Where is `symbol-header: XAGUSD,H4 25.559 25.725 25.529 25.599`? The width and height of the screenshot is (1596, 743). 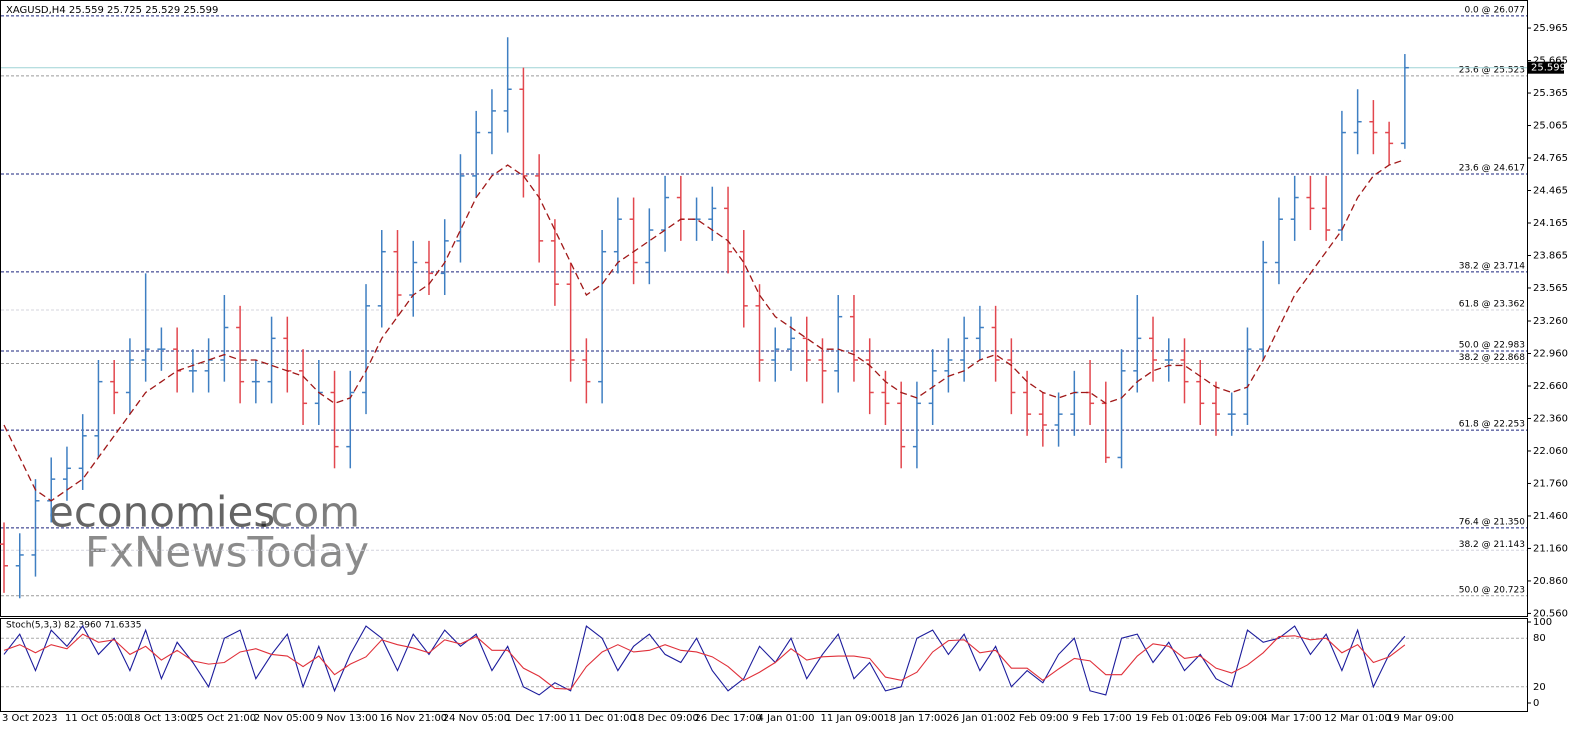 symbol-header: XAGUSD,H4 25.559 25.725 25.529 25.599 is located at coordinates (112, 10).